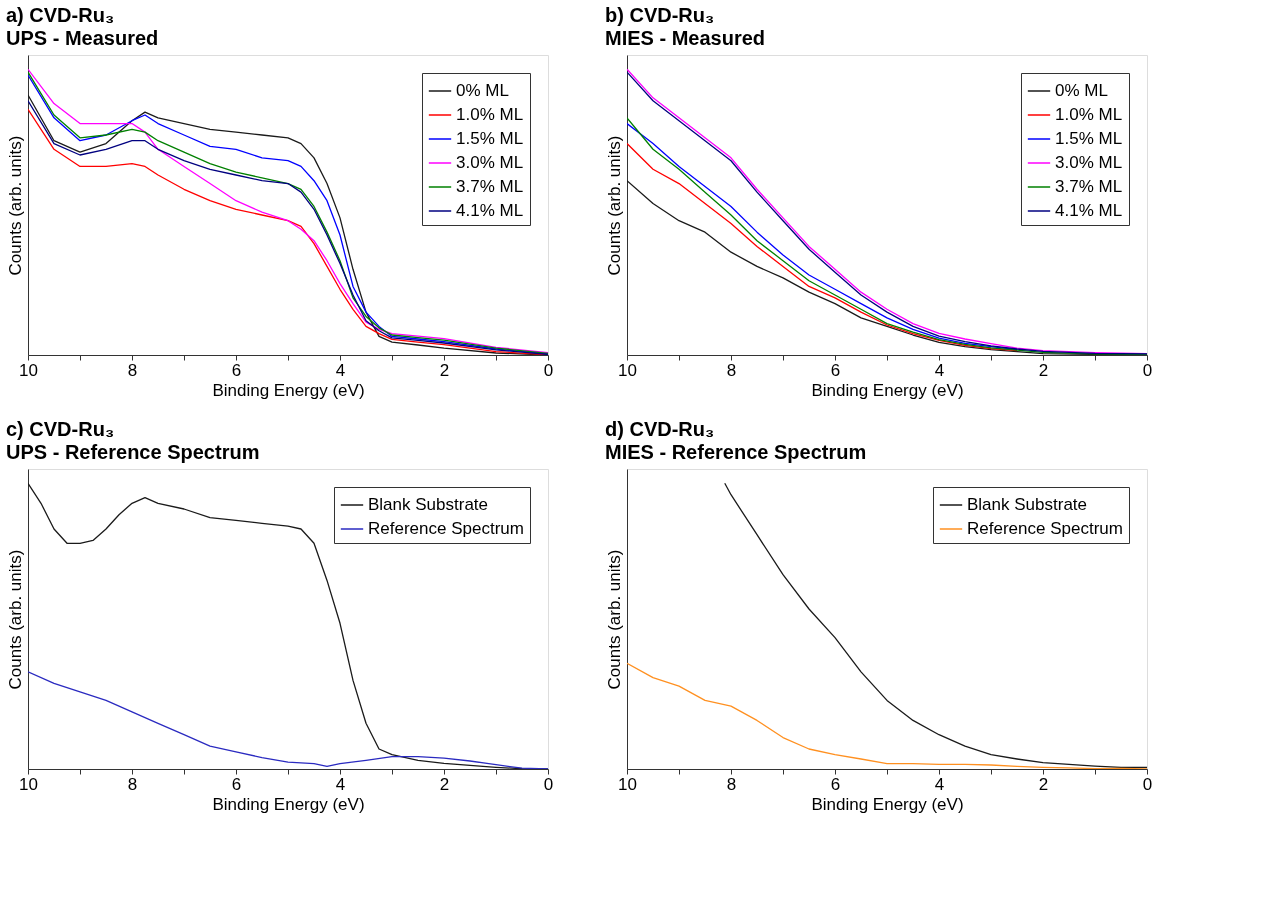  What do you see at coordinates (60, 429) in the screenshot?
I see `chart-title: c) CVD-Ru₃` at bounding box center [60, 429].